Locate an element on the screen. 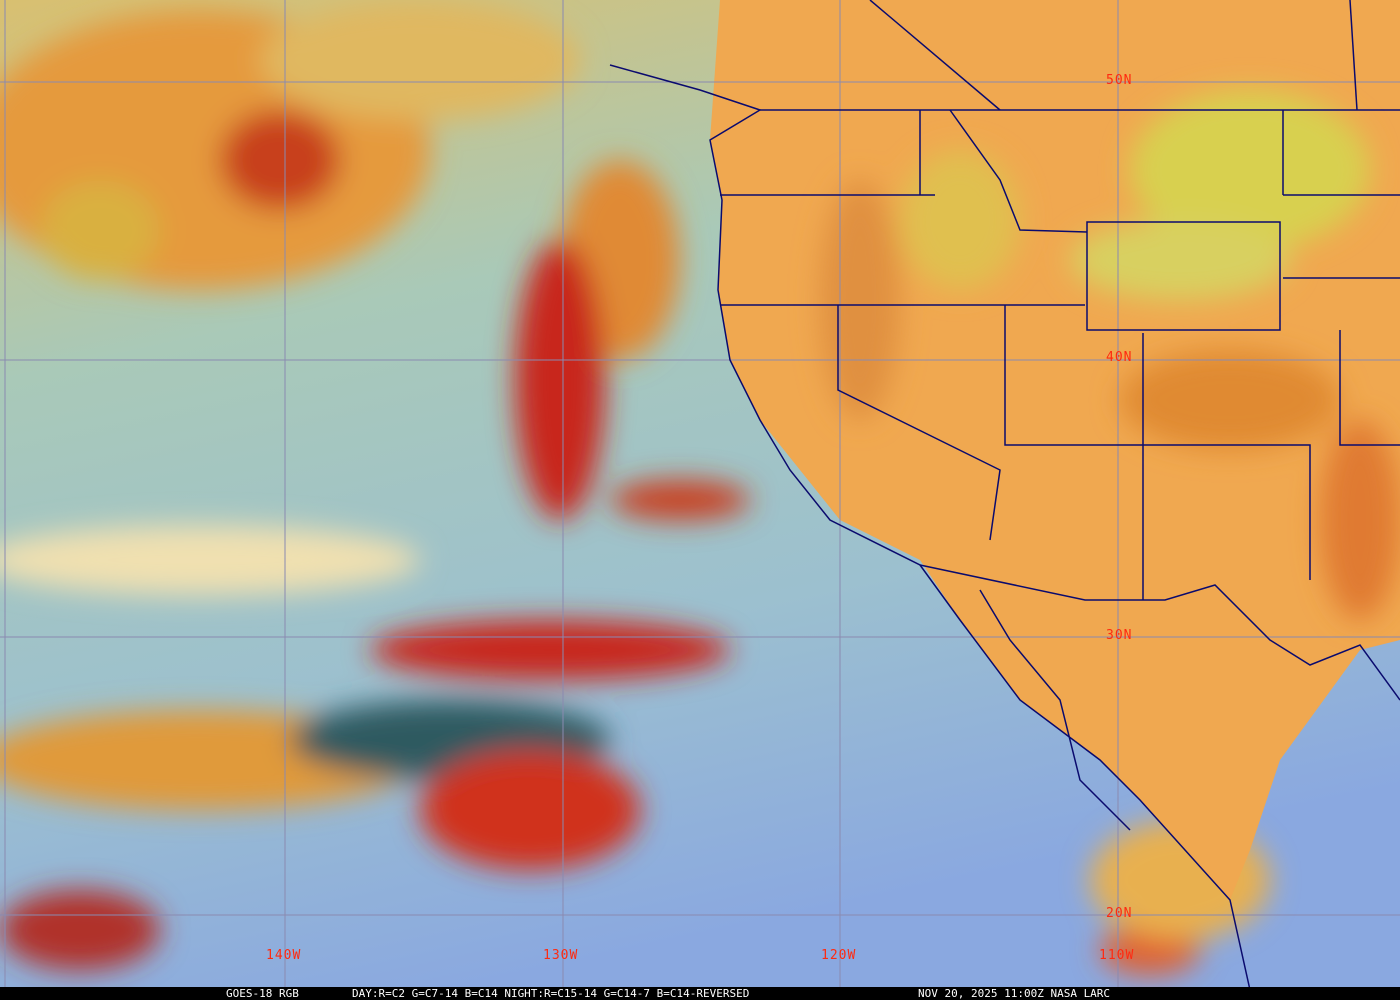 Image resolution: width=1400 pixels, height=1000 pixels. latitude-label-20n: 20N is located at coordinates (1119, 913).